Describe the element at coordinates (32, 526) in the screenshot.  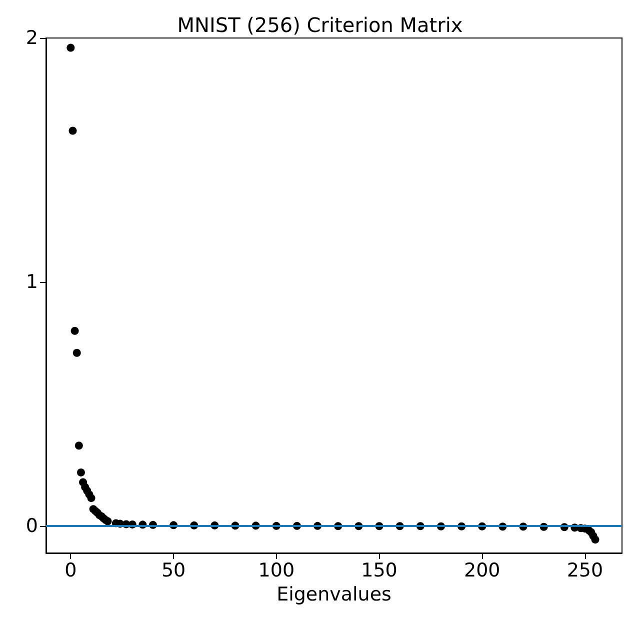
I see `y-tick-label: 0` at that location.